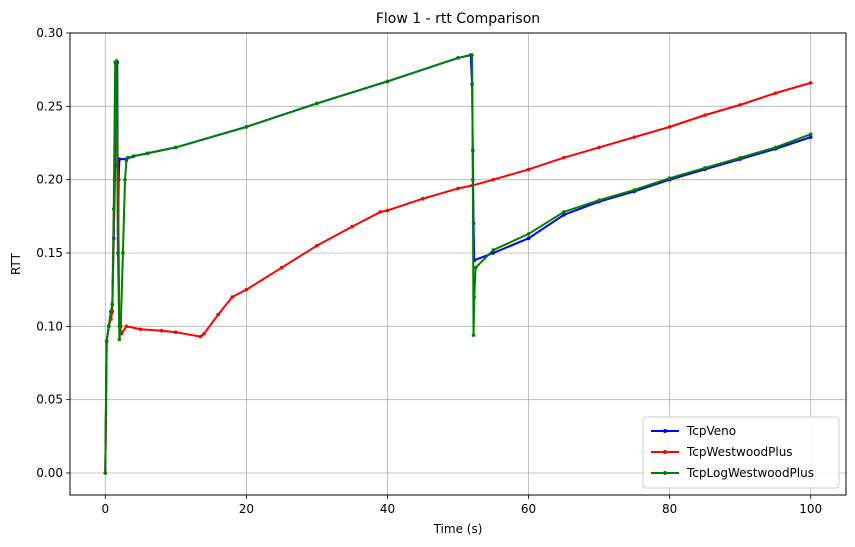 Image resolution: width=855 pixels, height=547 pixels. Describe the element at coordinates (49, 180) in the screenshot. I see `y-tick-label: 0.20` at that location.